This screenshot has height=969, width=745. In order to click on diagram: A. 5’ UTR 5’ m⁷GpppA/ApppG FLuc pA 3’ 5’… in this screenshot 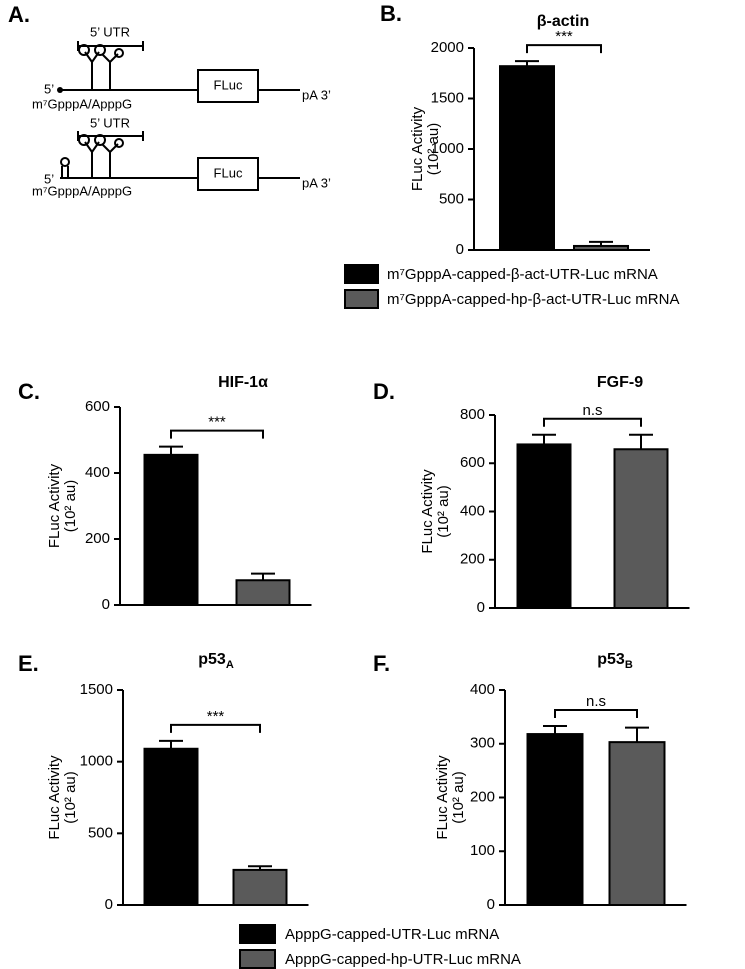, I will do `click(169, 100)`.